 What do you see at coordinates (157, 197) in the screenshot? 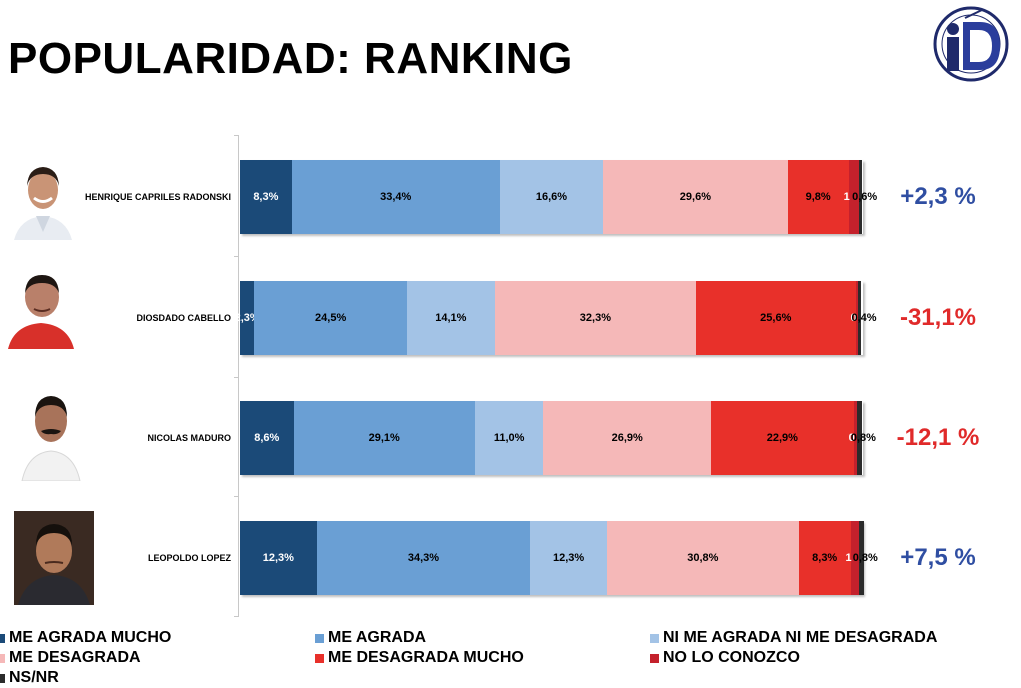
I see `candidate-name: HENRIQUE CAPRILES RADONSKI` at bounding box center [157, 197].